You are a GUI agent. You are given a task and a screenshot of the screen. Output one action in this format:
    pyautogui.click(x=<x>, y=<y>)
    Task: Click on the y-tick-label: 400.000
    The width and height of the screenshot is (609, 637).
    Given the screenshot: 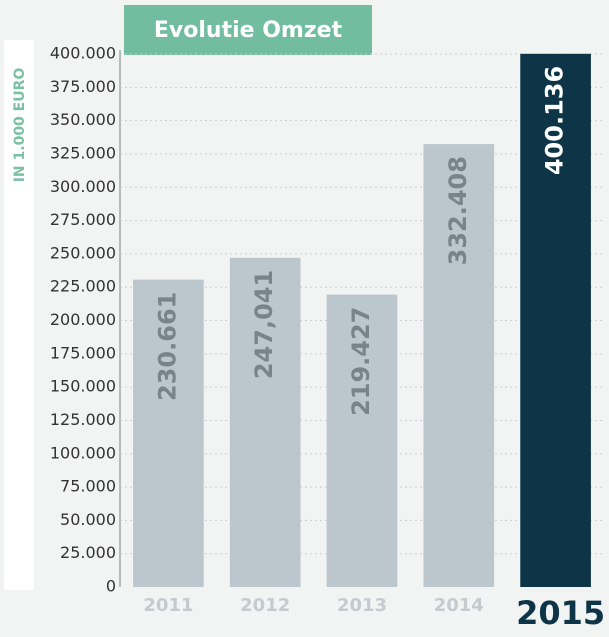 What is the action you would take?
    pyautogui.click(x=83, y=53)
    